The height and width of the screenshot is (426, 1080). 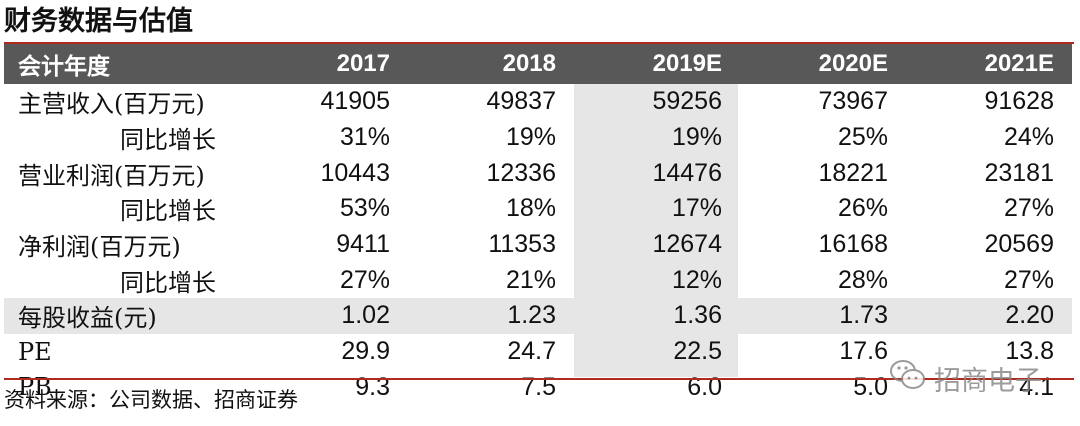 I want to click on table-cell: 13.8, so click(x=1029, y=351).